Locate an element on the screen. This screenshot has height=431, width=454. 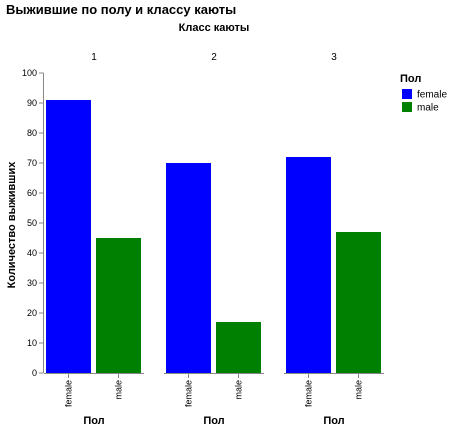
x-tick-label-1-male: male is located at coordinates (119, 390).